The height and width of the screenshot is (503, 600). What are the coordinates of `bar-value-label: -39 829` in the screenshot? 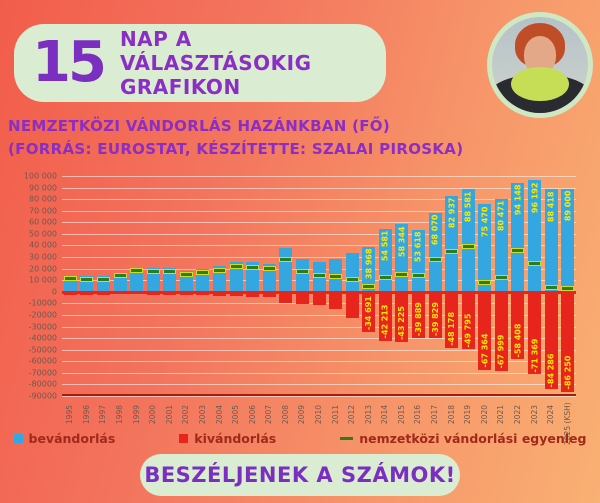 It's located at (435, 318).